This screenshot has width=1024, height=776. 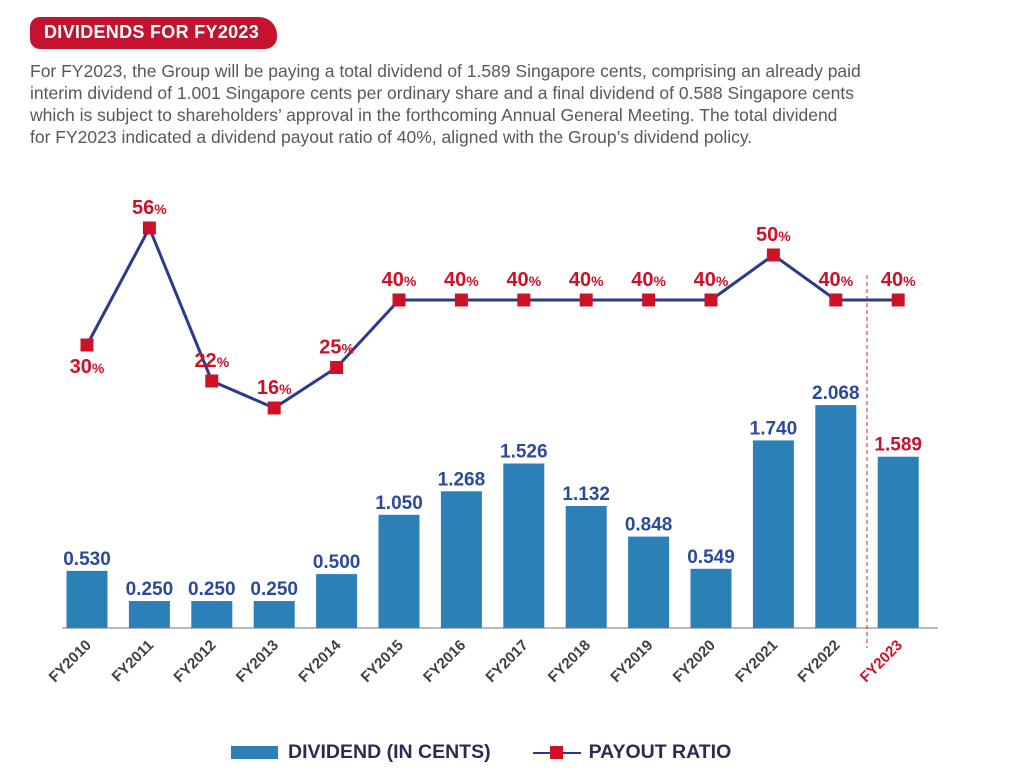 I want to click on x-label-FY2016: FY2016, so click(x=444, y=661).